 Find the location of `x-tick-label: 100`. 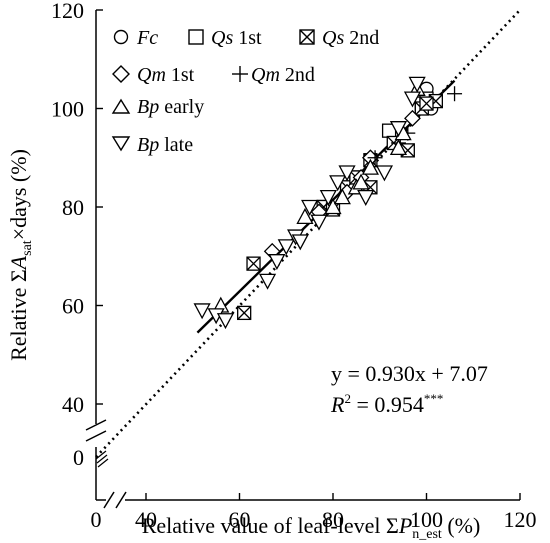

x-tick-label: 100 is located at coordinates (426, 519).